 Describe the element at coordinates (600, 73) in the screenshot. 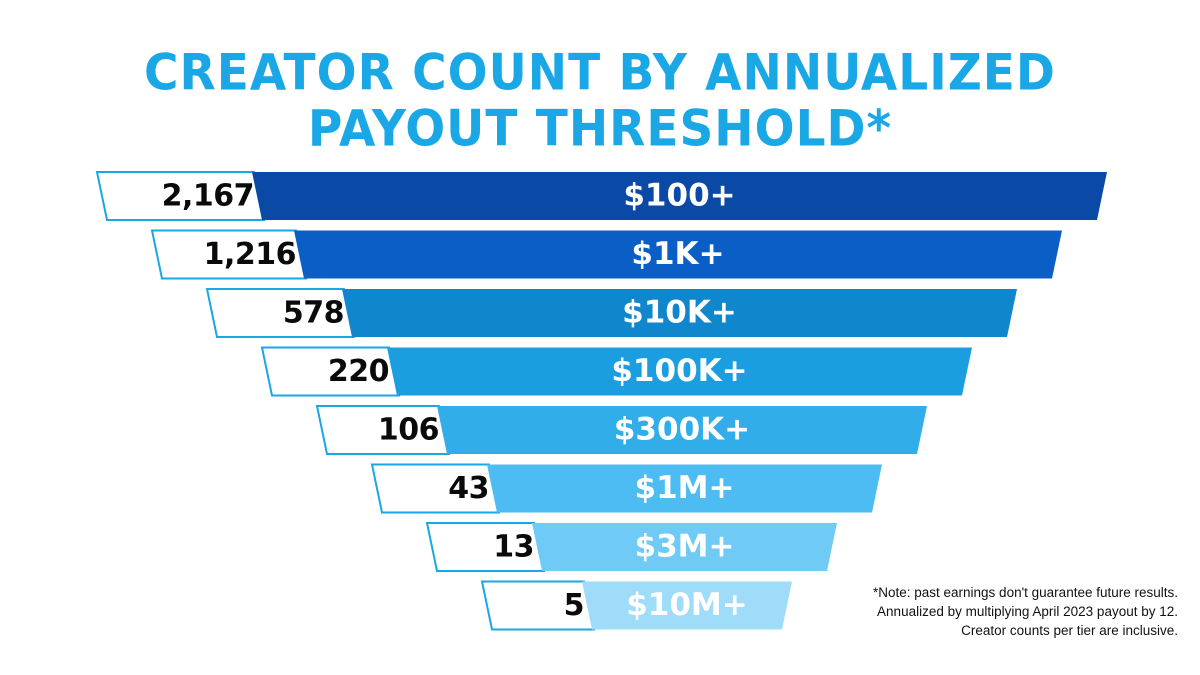

I see `chart-title-line-1: CREATOR COUNT BY ANNUALIZED` at that location.